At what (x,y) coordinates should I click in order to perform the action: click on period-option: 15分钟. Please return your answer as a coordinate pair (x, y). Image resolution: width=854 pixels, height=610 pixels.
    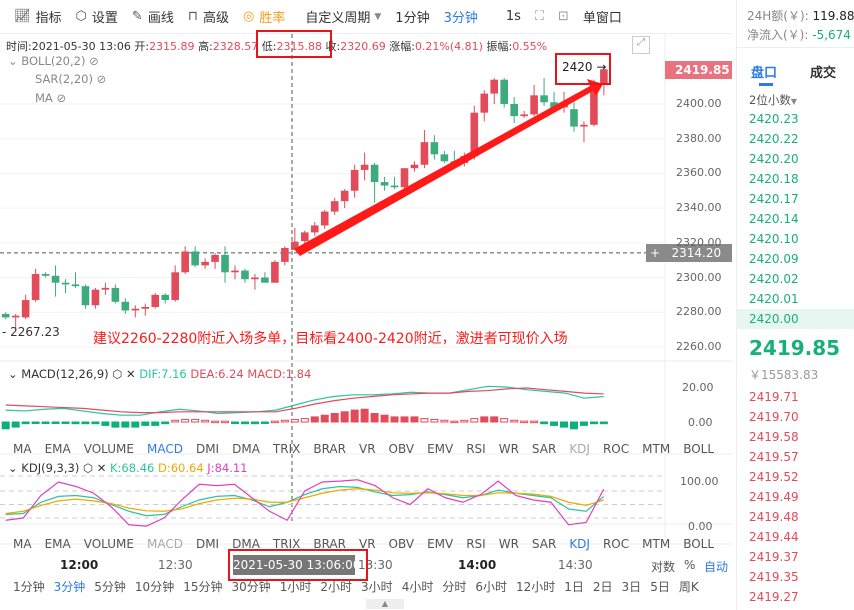
    Looking at the image, I should click on (203, 587).